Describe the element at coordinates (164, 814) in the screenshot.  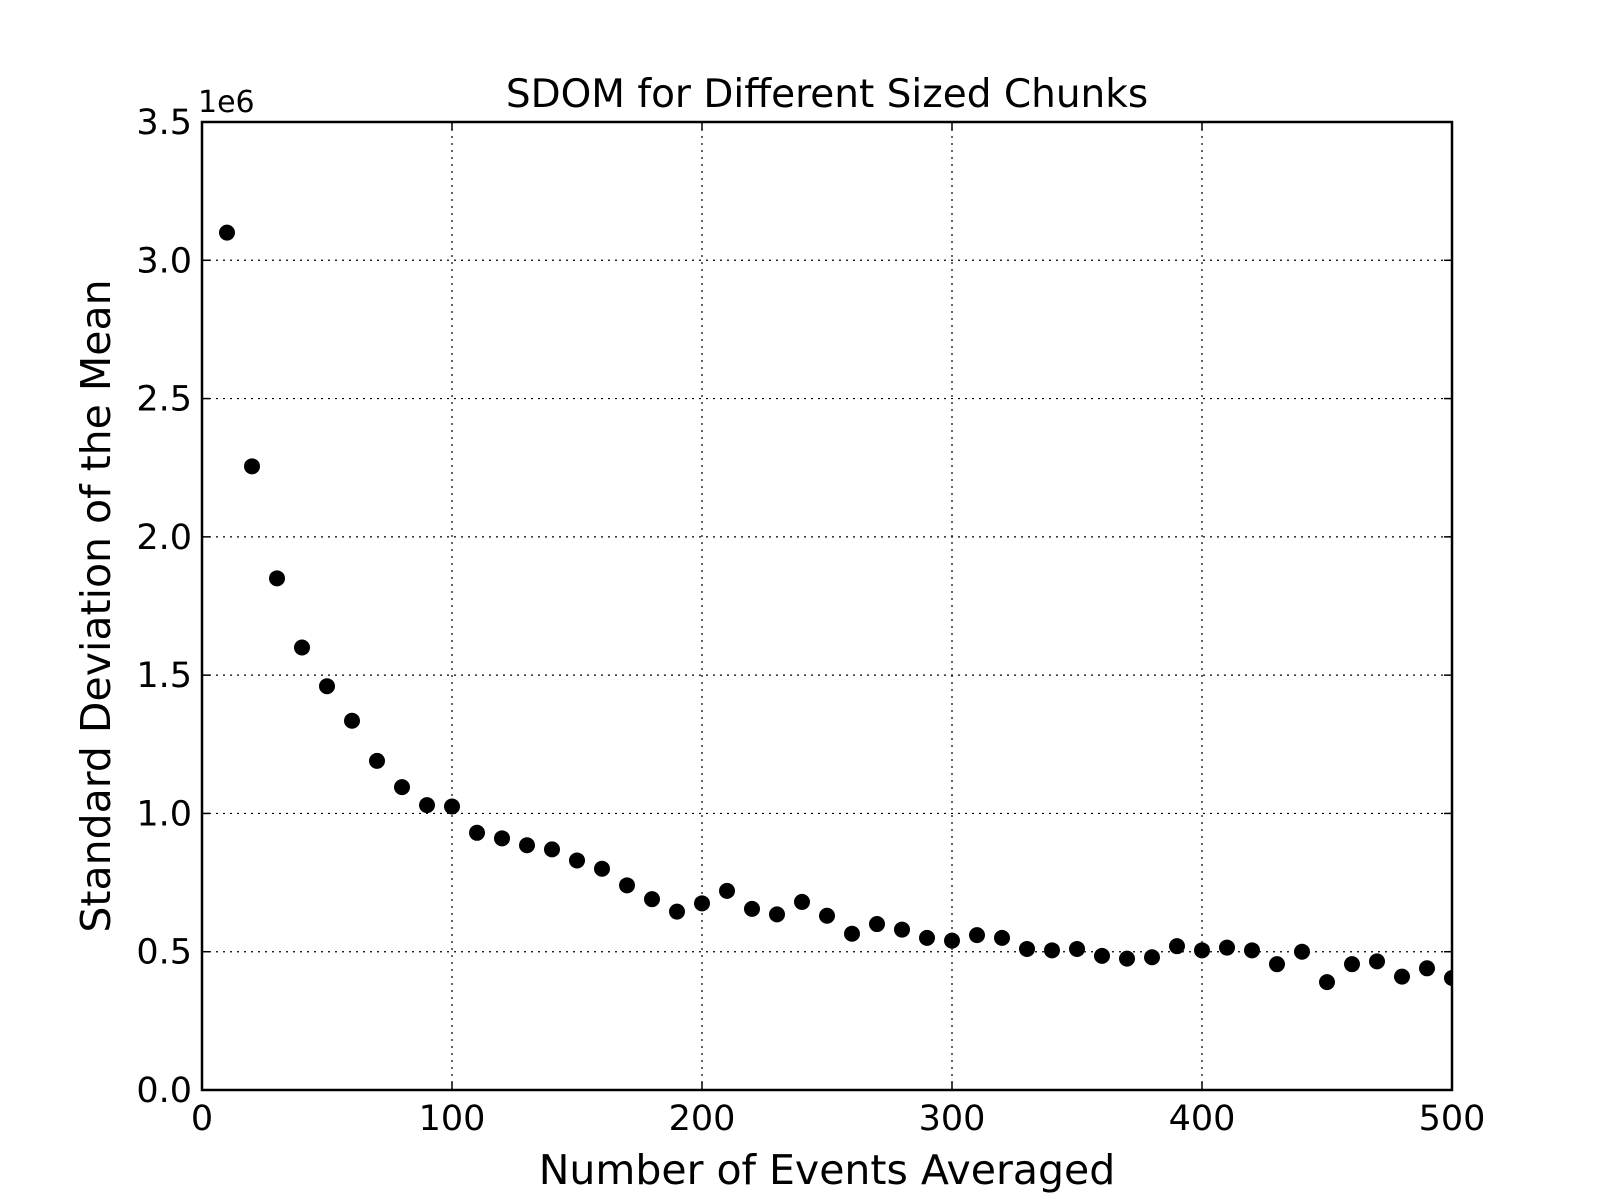
I see `y-tick-label: 1.0` at that location.